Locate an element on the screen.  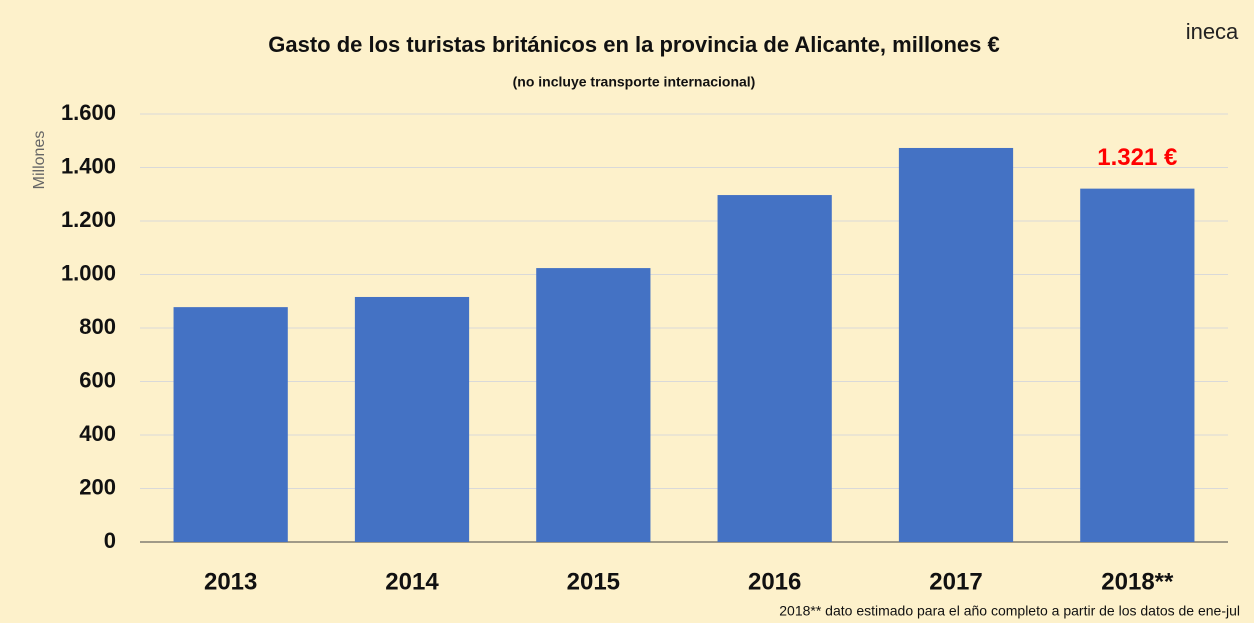
x-tick-label: 2016 is located at coordinates (774, 581).